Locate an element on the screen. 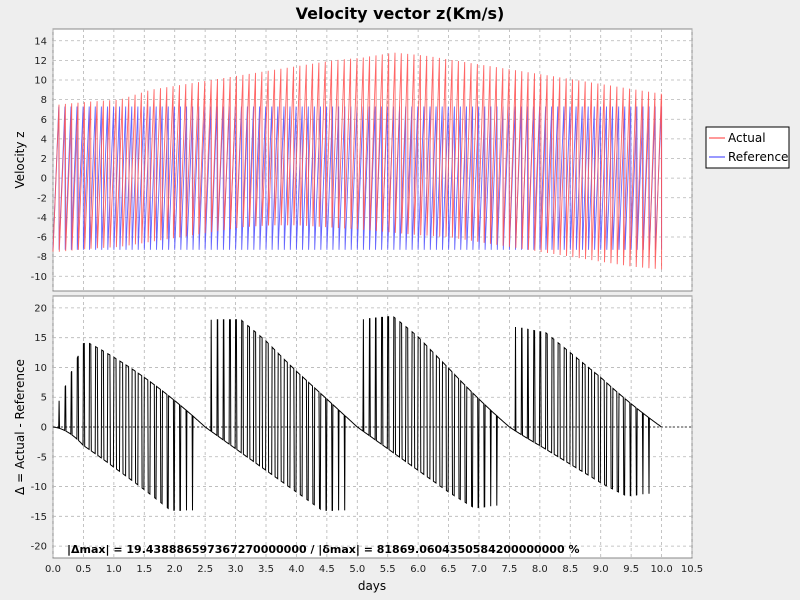  y-tick-label: -2 is located at coordinates (42, 198).